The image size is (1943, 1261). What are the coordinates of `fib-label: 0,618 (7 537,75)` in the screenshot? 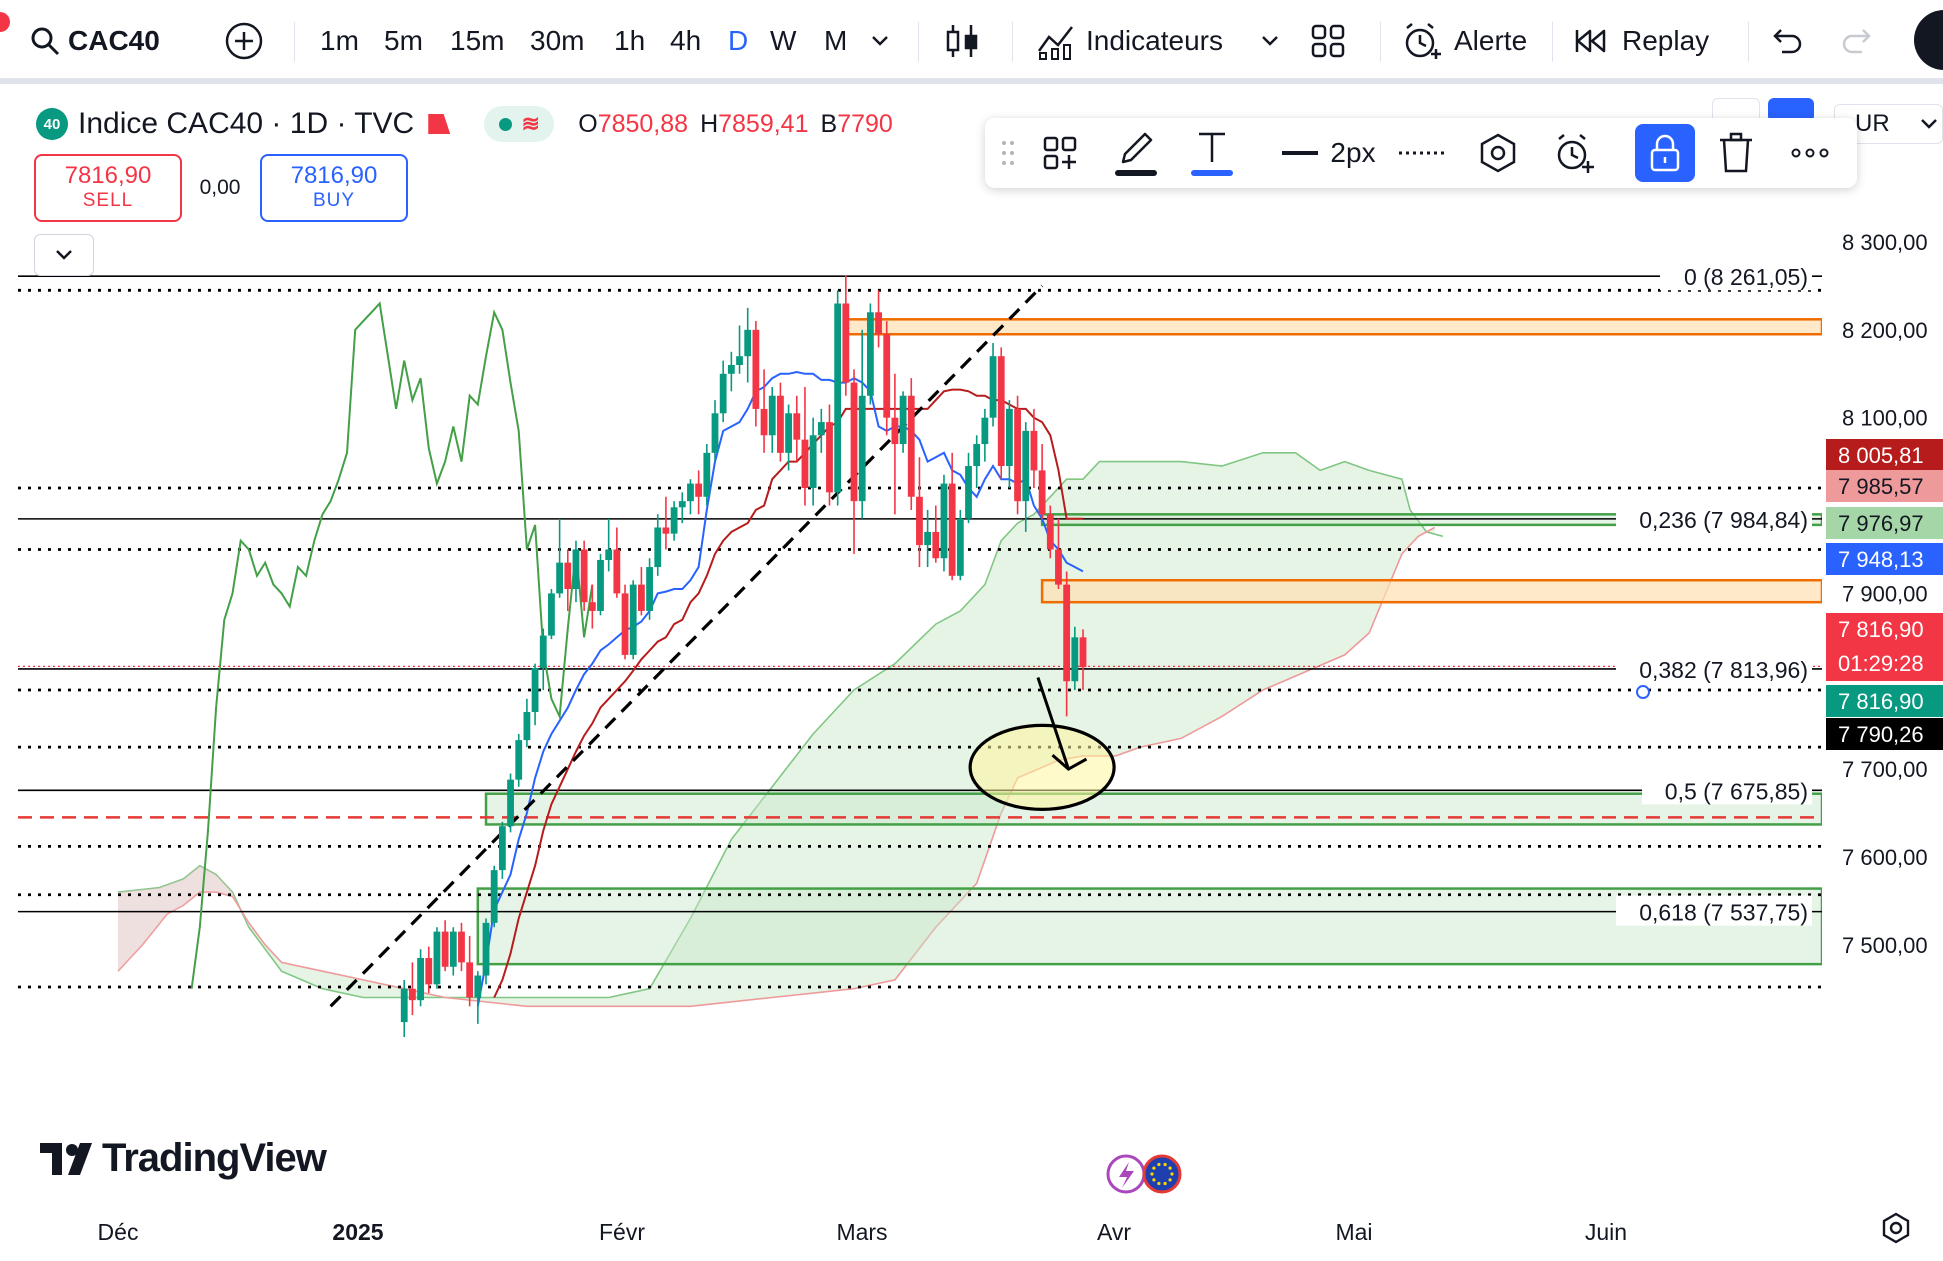 It's located at (1723, 913).